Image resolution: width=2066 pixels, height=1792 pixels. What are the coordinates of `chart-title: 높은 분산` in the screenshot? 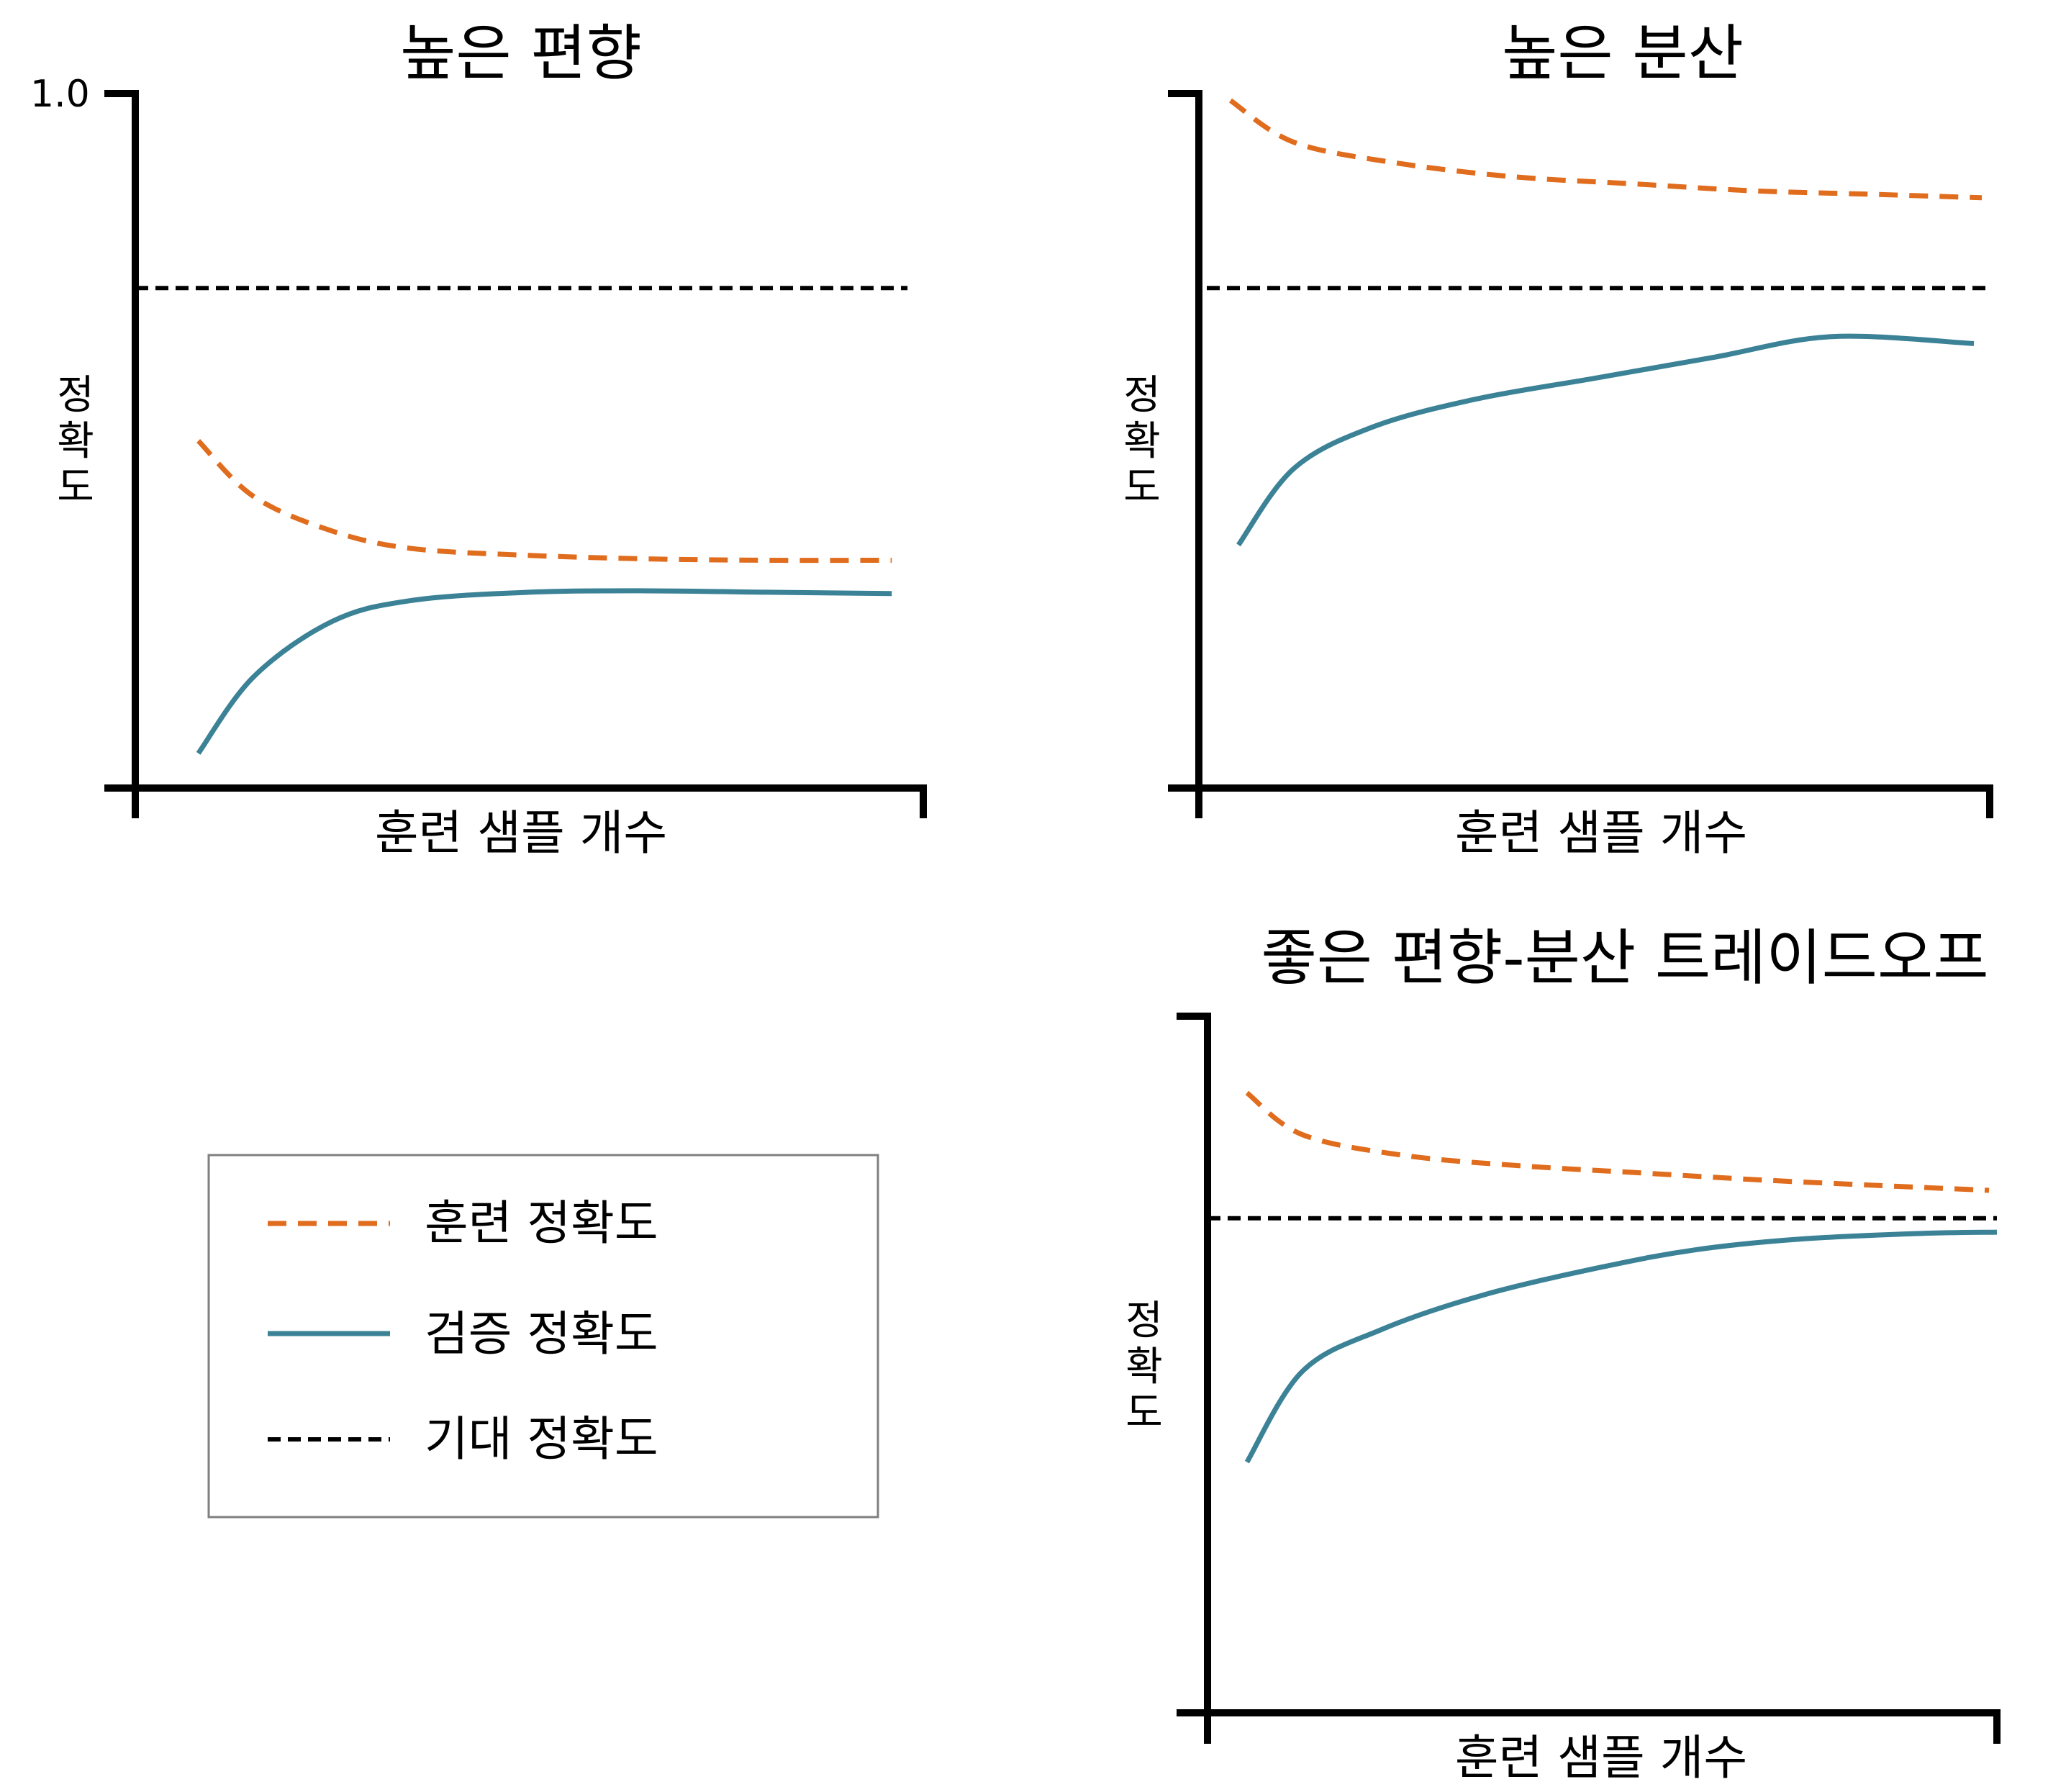 It's located at (1623, 54).